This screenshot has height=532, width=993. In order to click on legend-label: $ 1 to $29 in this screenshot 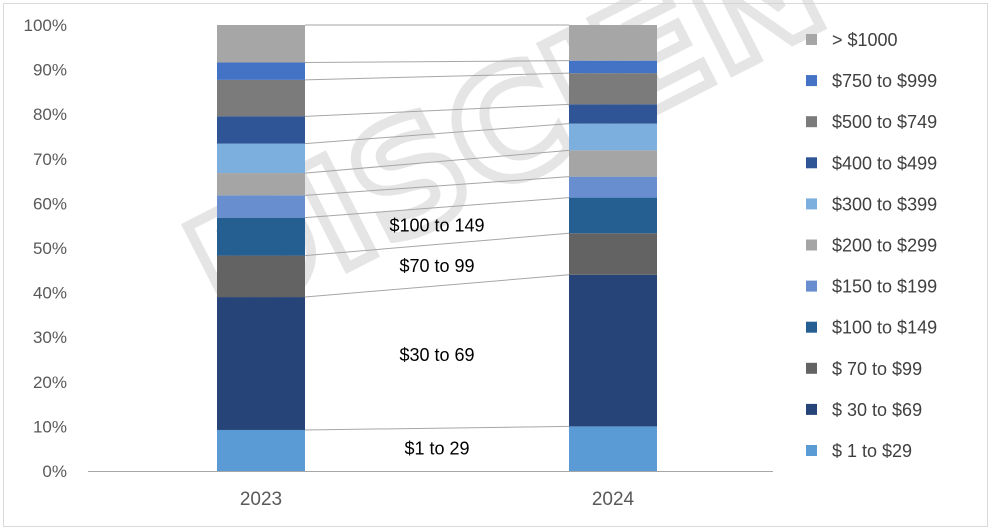, I will do `click(872, 451)`.